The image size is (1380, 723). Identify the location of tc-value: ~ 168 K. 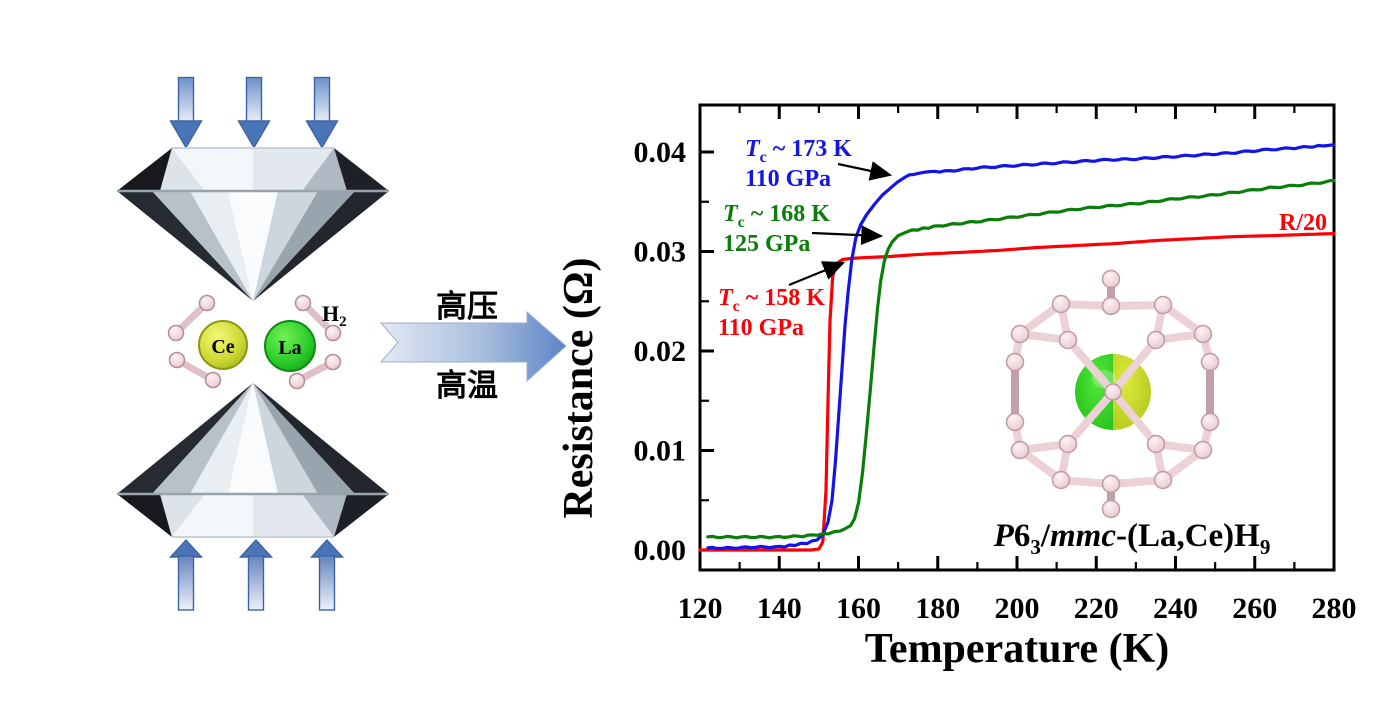
(787, 214).